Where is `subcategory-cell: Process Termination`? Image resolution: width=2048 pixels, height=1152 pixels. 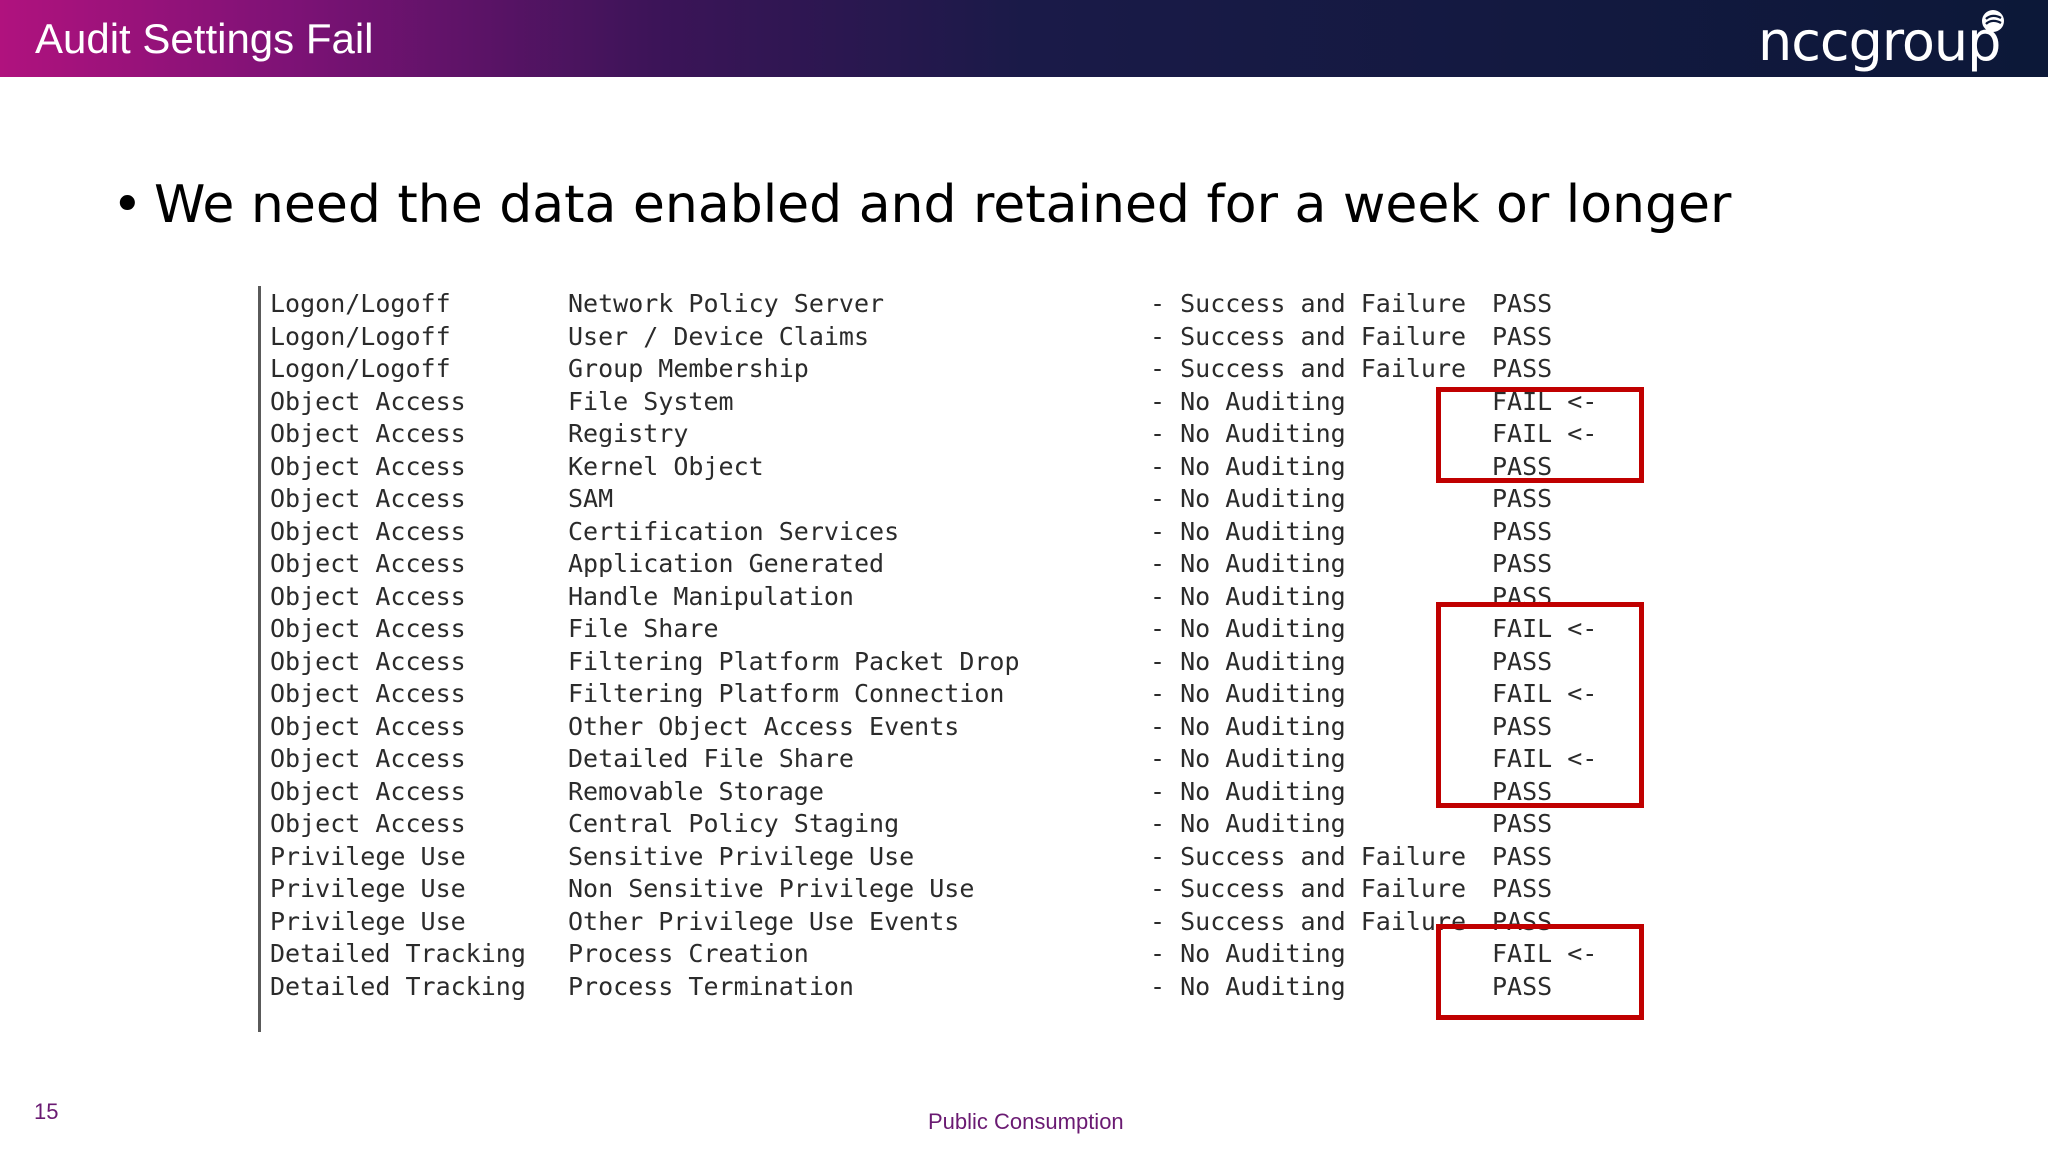 subcategory-cell: Process Termination is located at coordinates (711, 986).